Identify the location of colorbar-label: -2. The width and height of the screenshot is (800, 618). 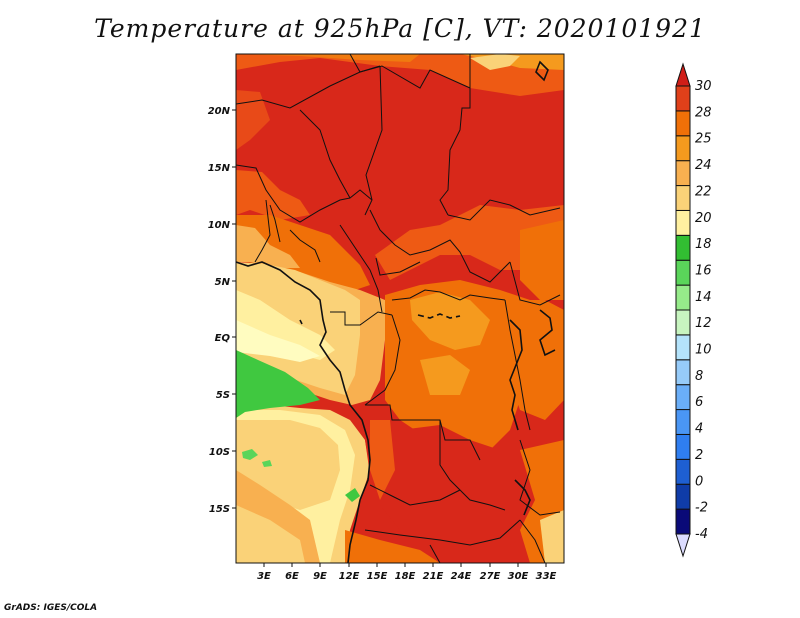
(701, 508).